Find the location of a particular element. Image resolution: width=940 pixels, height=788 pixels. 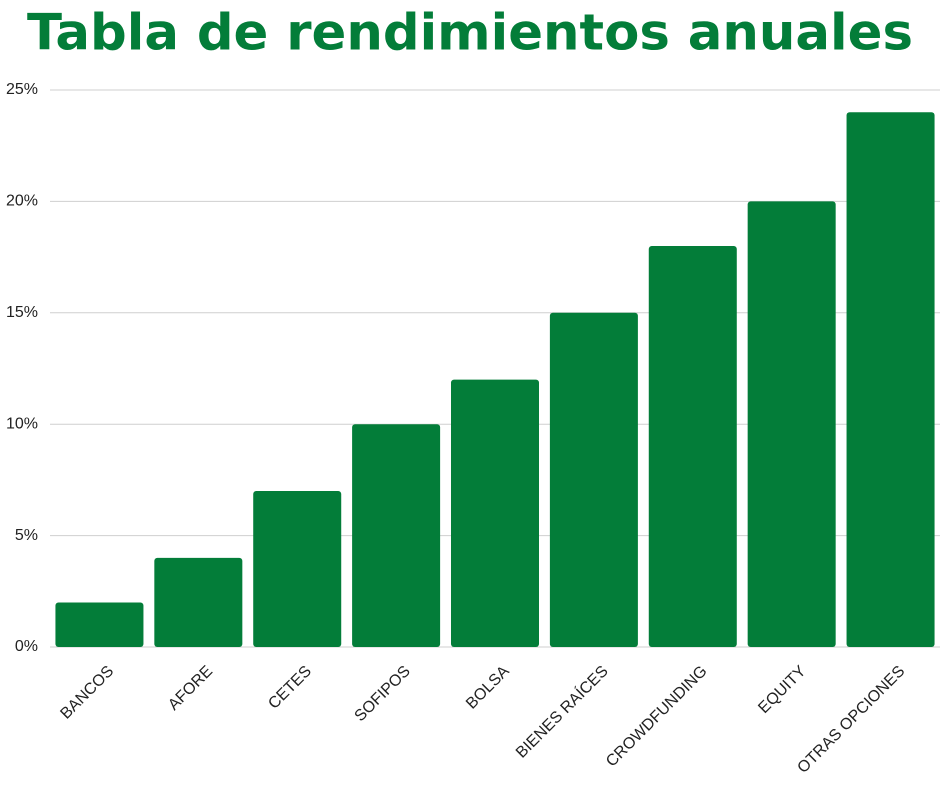

x-tick-label: OTRAS OPCIONES is located at coordinates (852, 720).